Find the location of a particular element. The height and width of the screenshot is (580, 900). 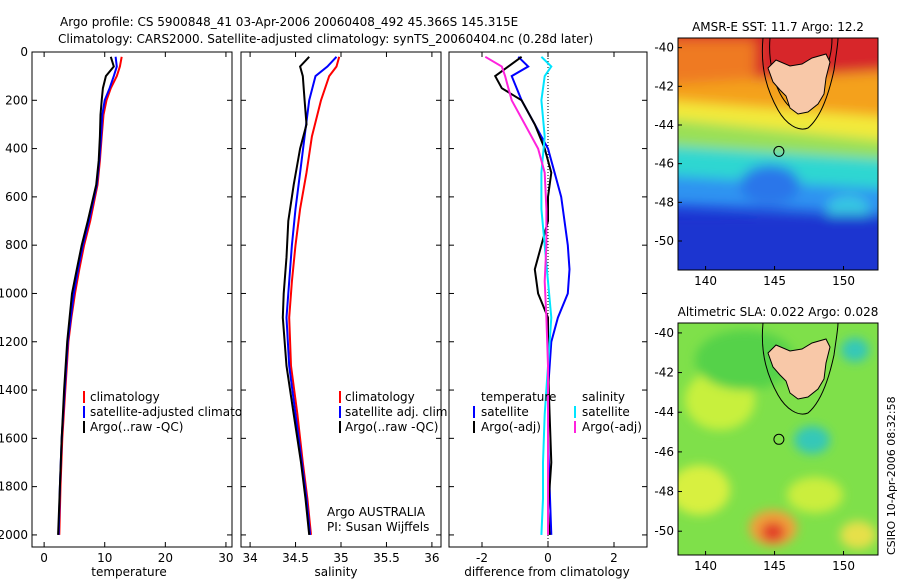

sst-contour-outer is located at coordinates (800, 84).